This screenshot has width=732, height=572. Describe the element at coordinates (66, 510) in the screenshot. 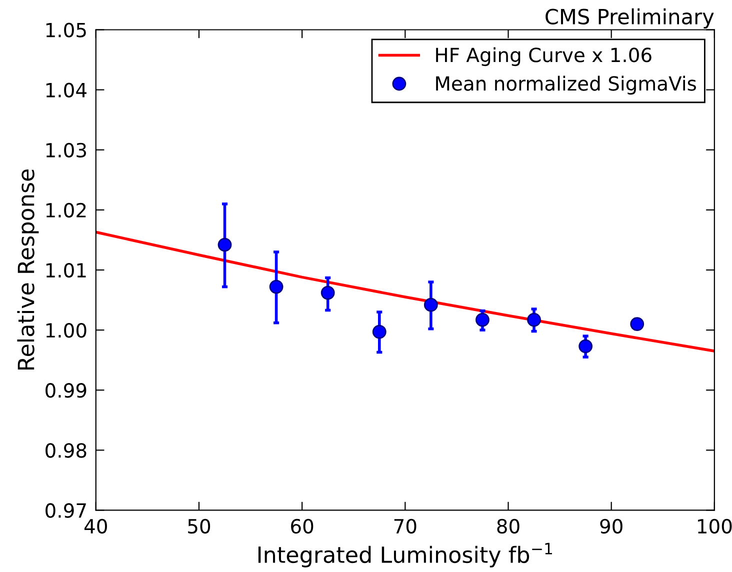

I see `y-tick-label: 0.97` at that location.